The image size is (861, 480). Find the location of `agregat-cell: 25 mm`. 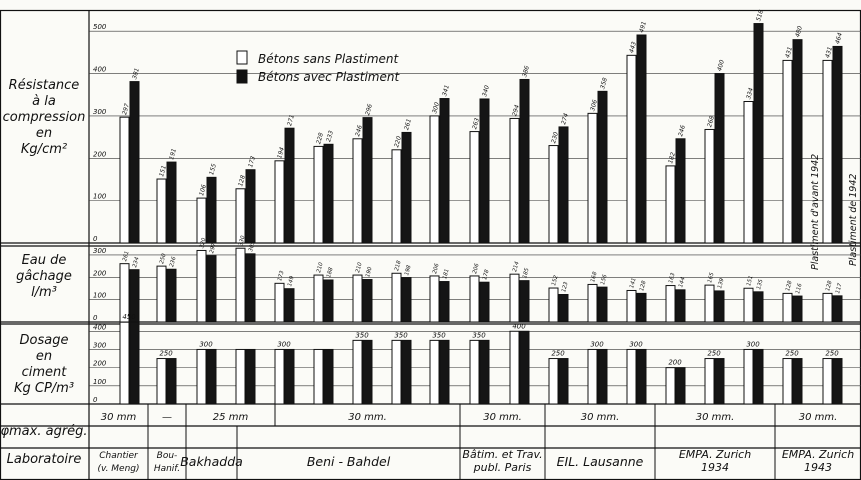

agregat-cell: 25 mm is located at coordinates (231, 417).